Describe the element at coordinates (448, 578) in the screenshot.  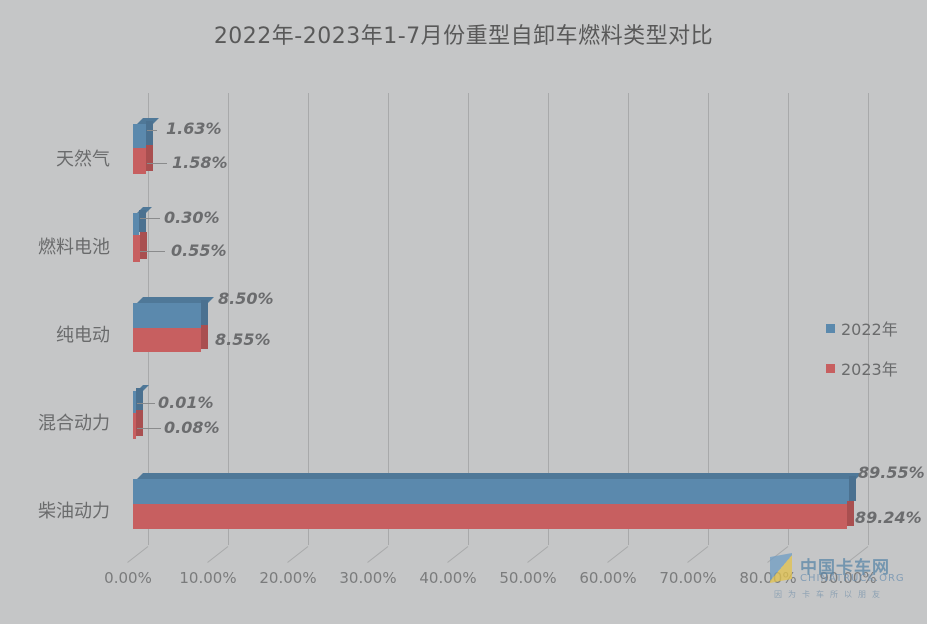
I see `x-tick-label: 40.00%` at that location.